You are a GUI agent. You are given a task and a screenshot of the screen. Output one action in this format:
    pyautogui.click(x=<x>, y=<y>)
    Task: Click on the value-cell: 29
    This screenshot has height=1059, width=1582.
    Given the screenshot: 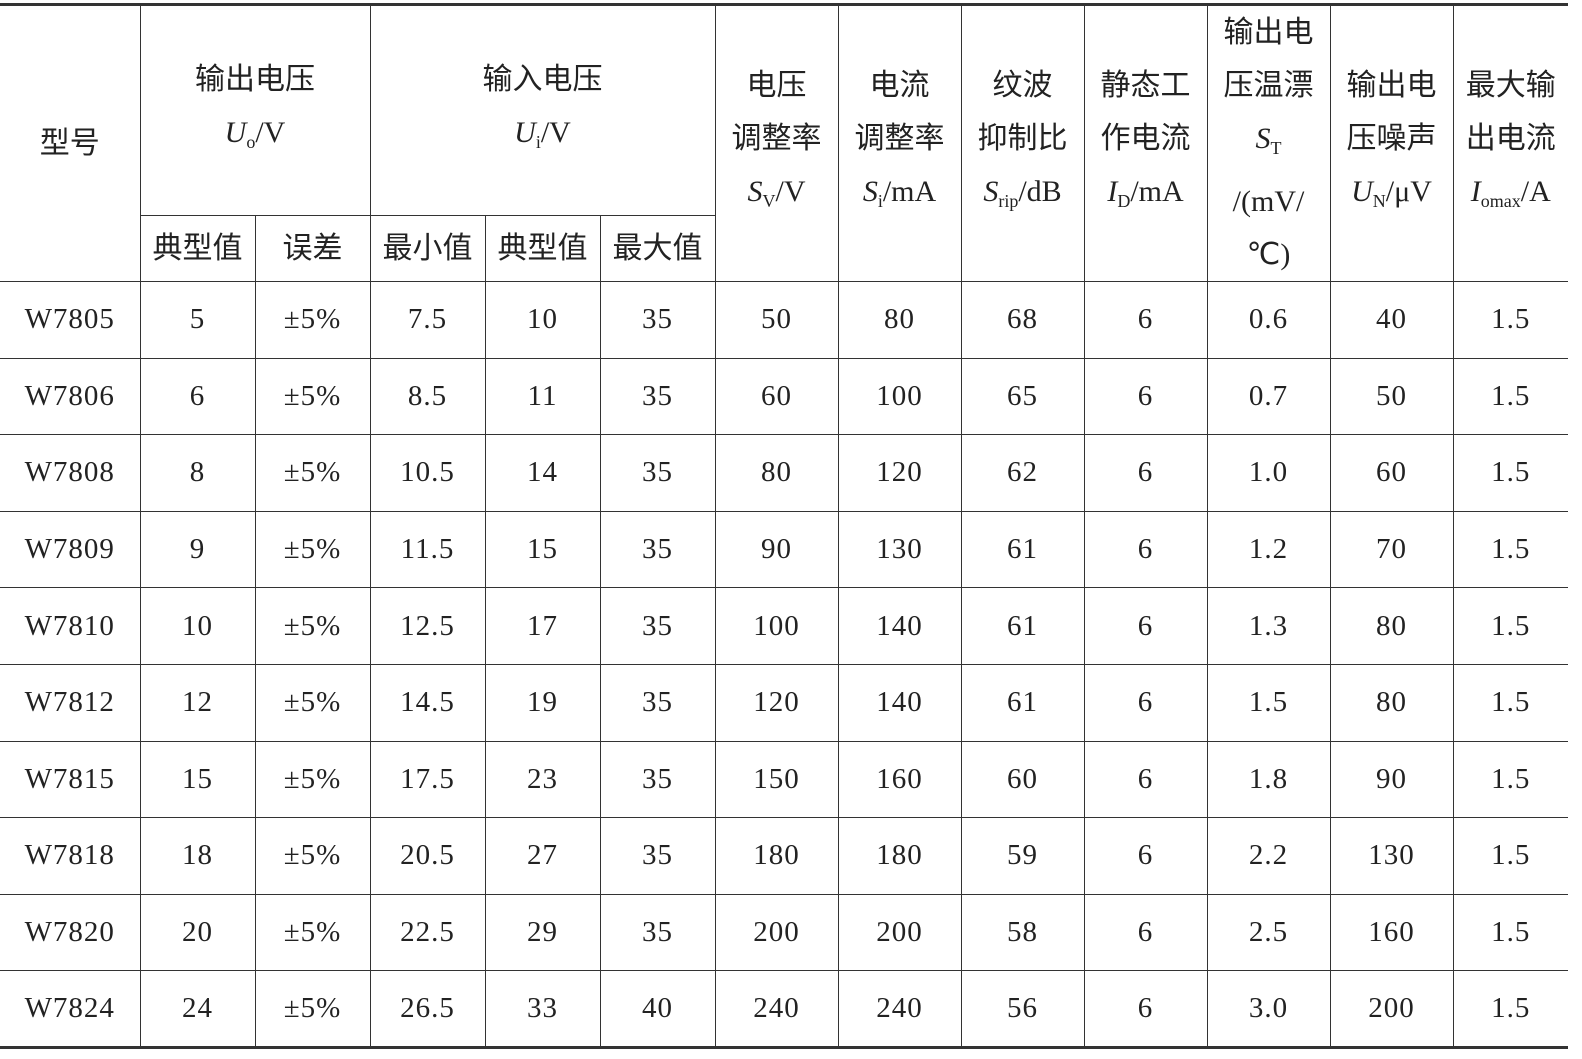 What is the action you would take?
    pyautogui.click(x=542, y=932)
    